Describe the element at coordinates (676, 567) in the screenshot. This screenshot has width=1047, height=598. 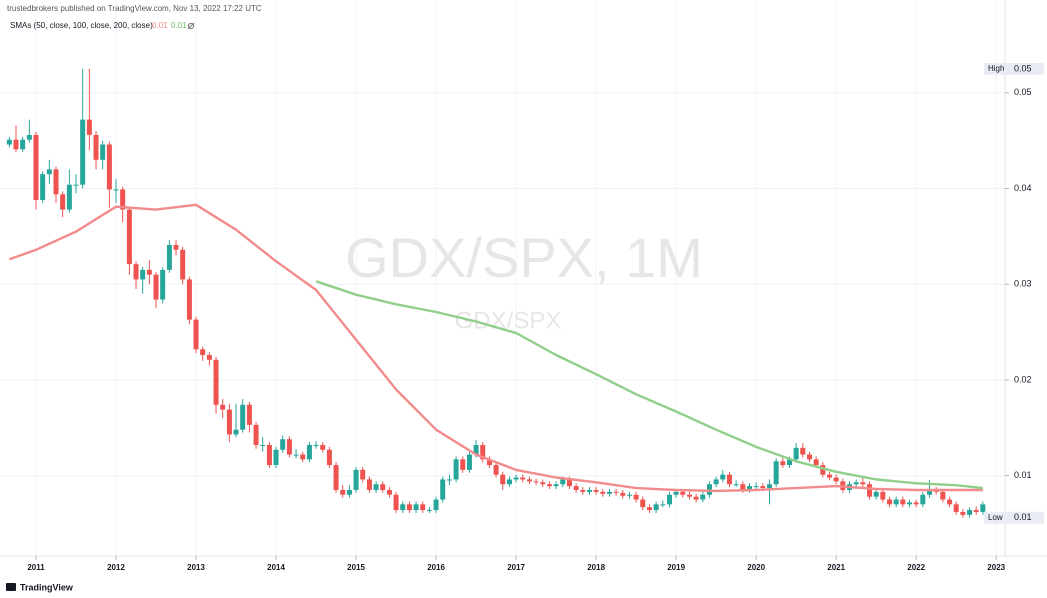
I see `x-tick-label: 2019` at that location.